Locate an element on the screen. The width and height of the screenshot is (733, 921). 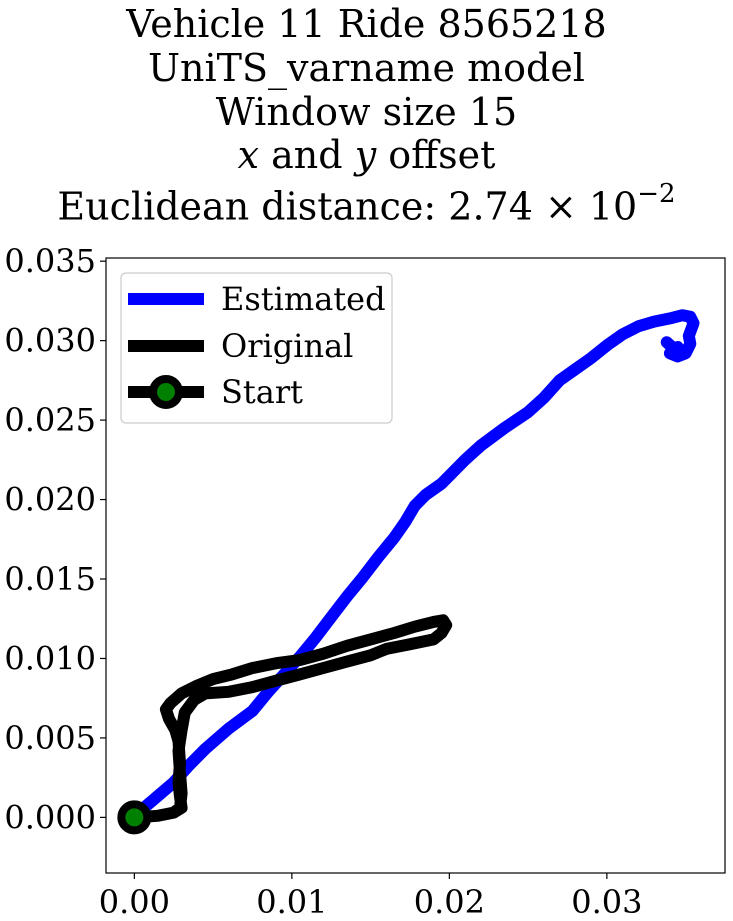
title-and: and is located at coordinates (307, 155).